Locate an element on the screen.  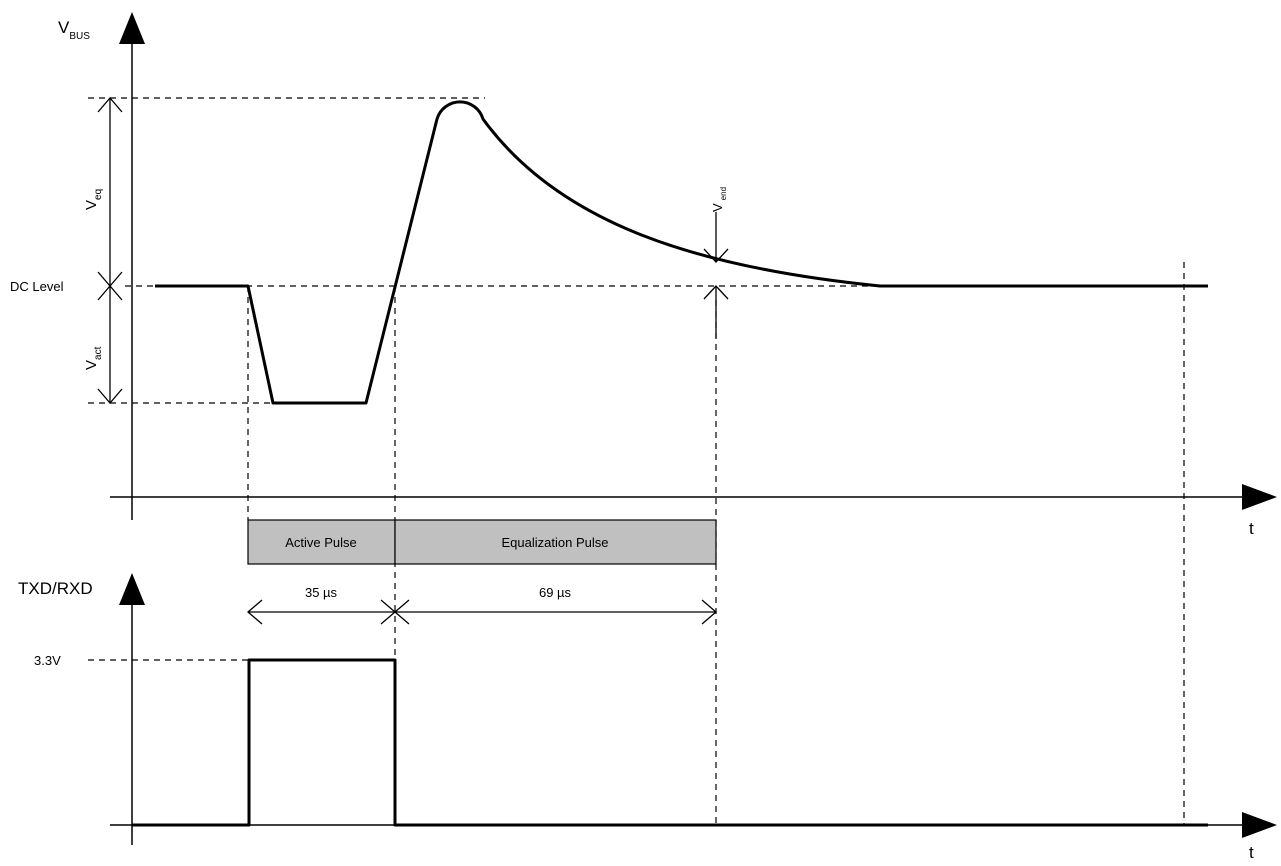
txd-y-axis-arrowhead is located at coordinates (132, 589).